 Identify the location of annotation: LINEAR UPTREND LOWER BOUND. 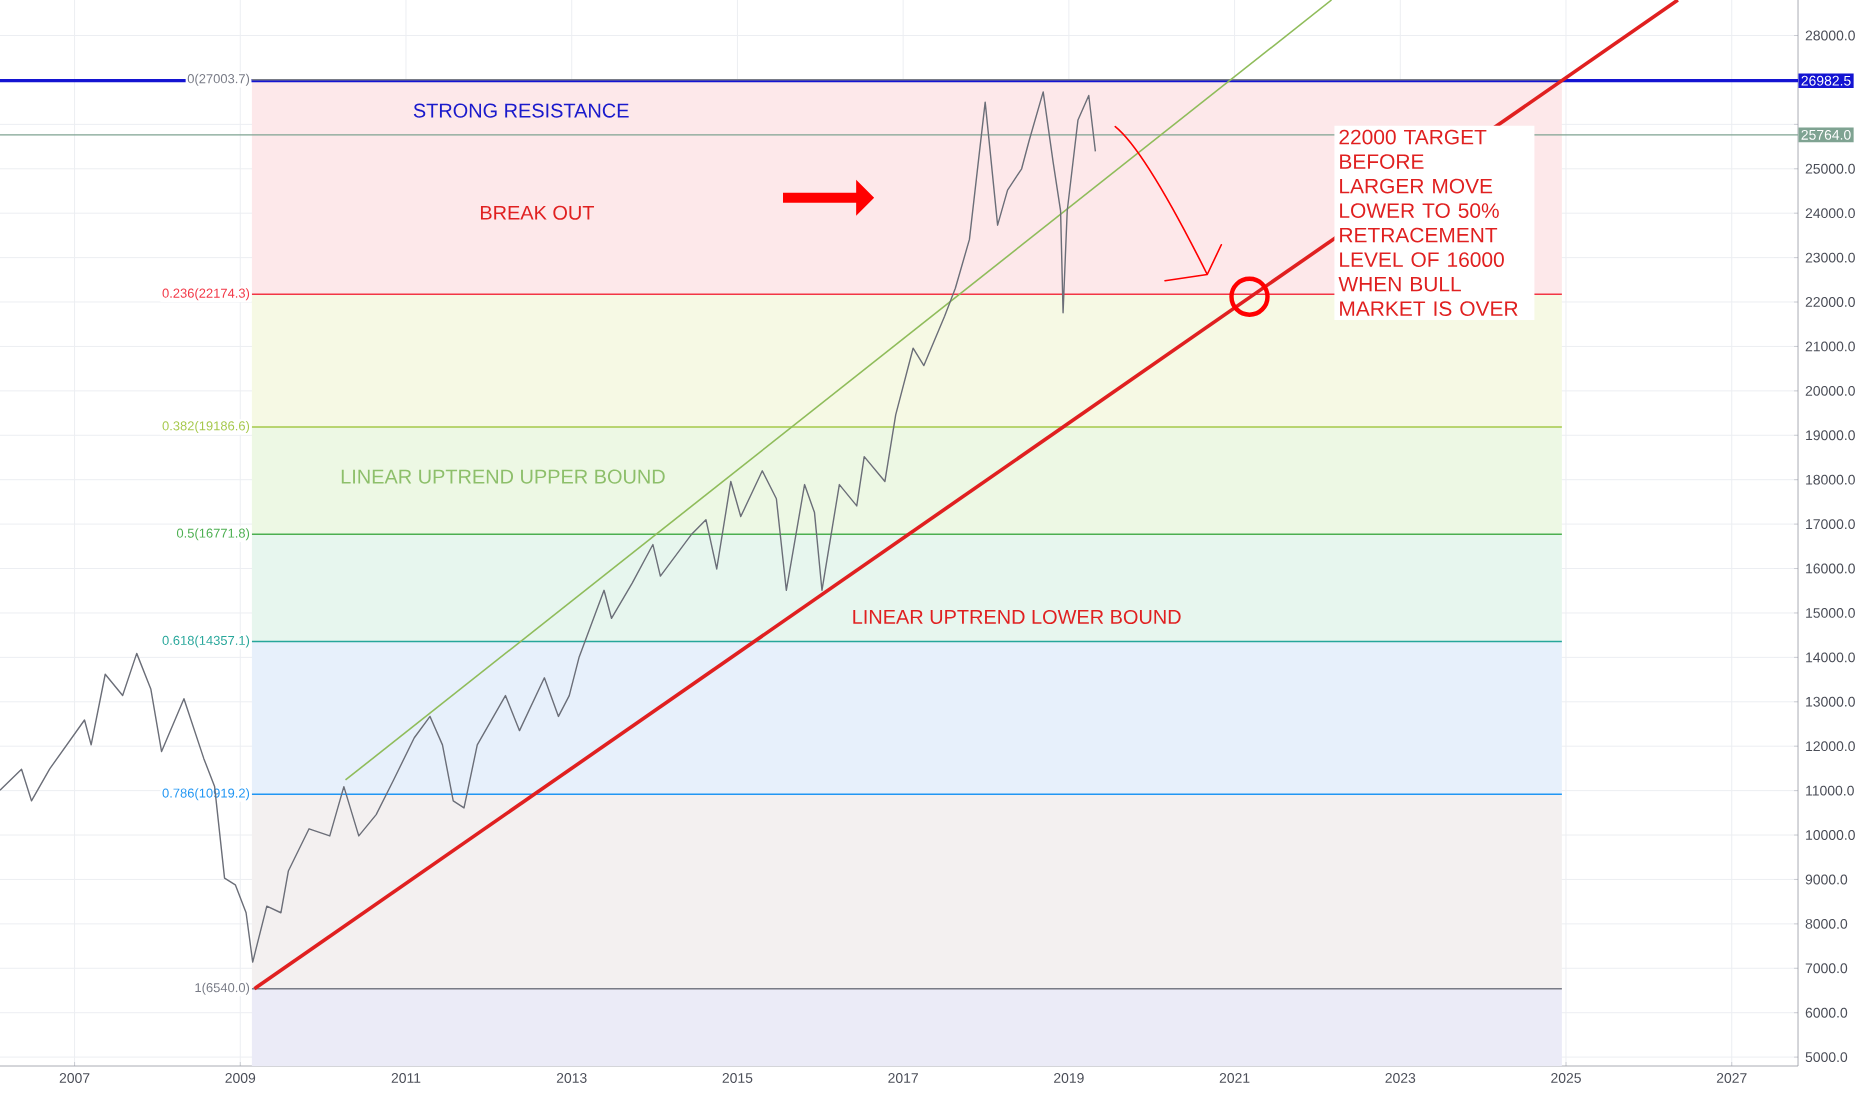
(1017, 616).